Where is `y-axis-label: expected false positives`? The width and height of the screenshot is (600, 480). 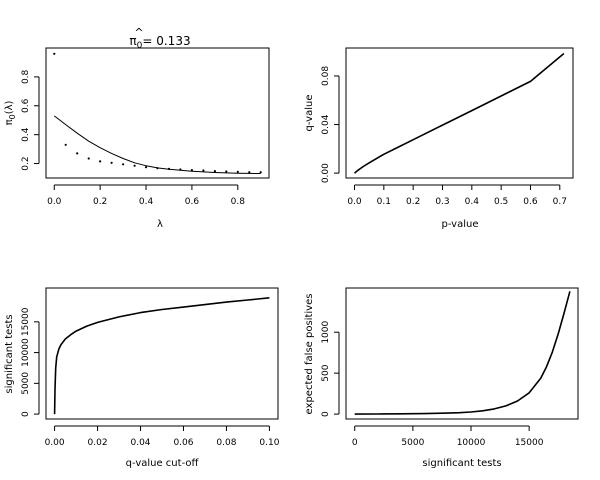 y-axis-label: expected false positives is located at coordinates (309, 354).